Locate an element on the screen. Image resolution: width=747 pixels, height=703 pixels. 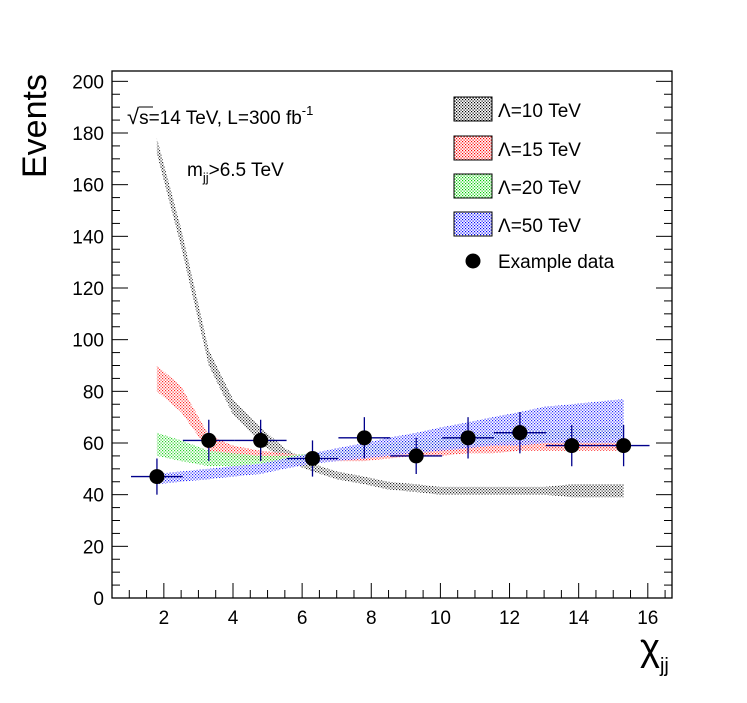
legend-label-lambda50: Λ=50 TeV is located at coordinates (539, 226).